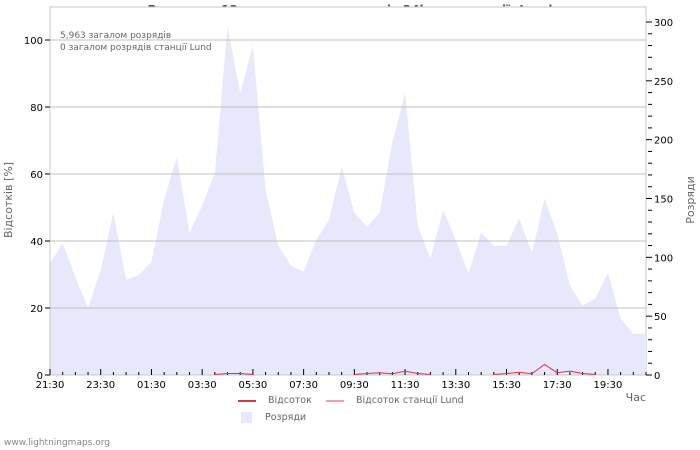 Image resolution: width=700 pixels, height=450 pixels. I want to click on x-tick-label: 07:30, so click(303, 385).